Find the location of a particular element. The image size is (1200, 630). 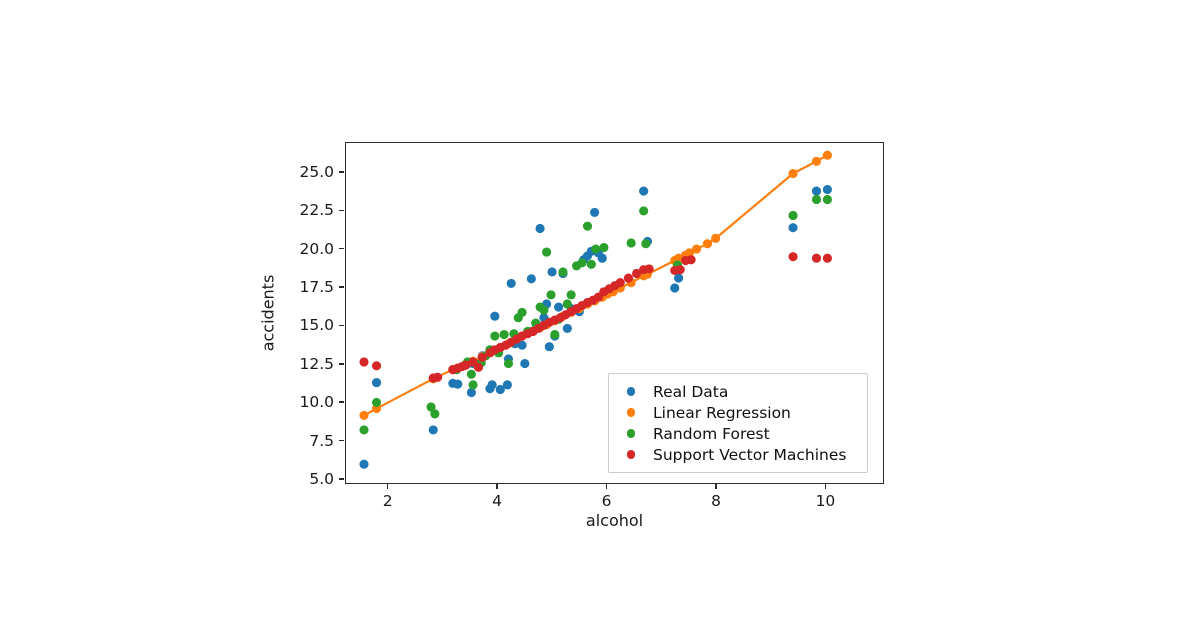

x-tick-label: 10 is located at coordinates (825, 501).